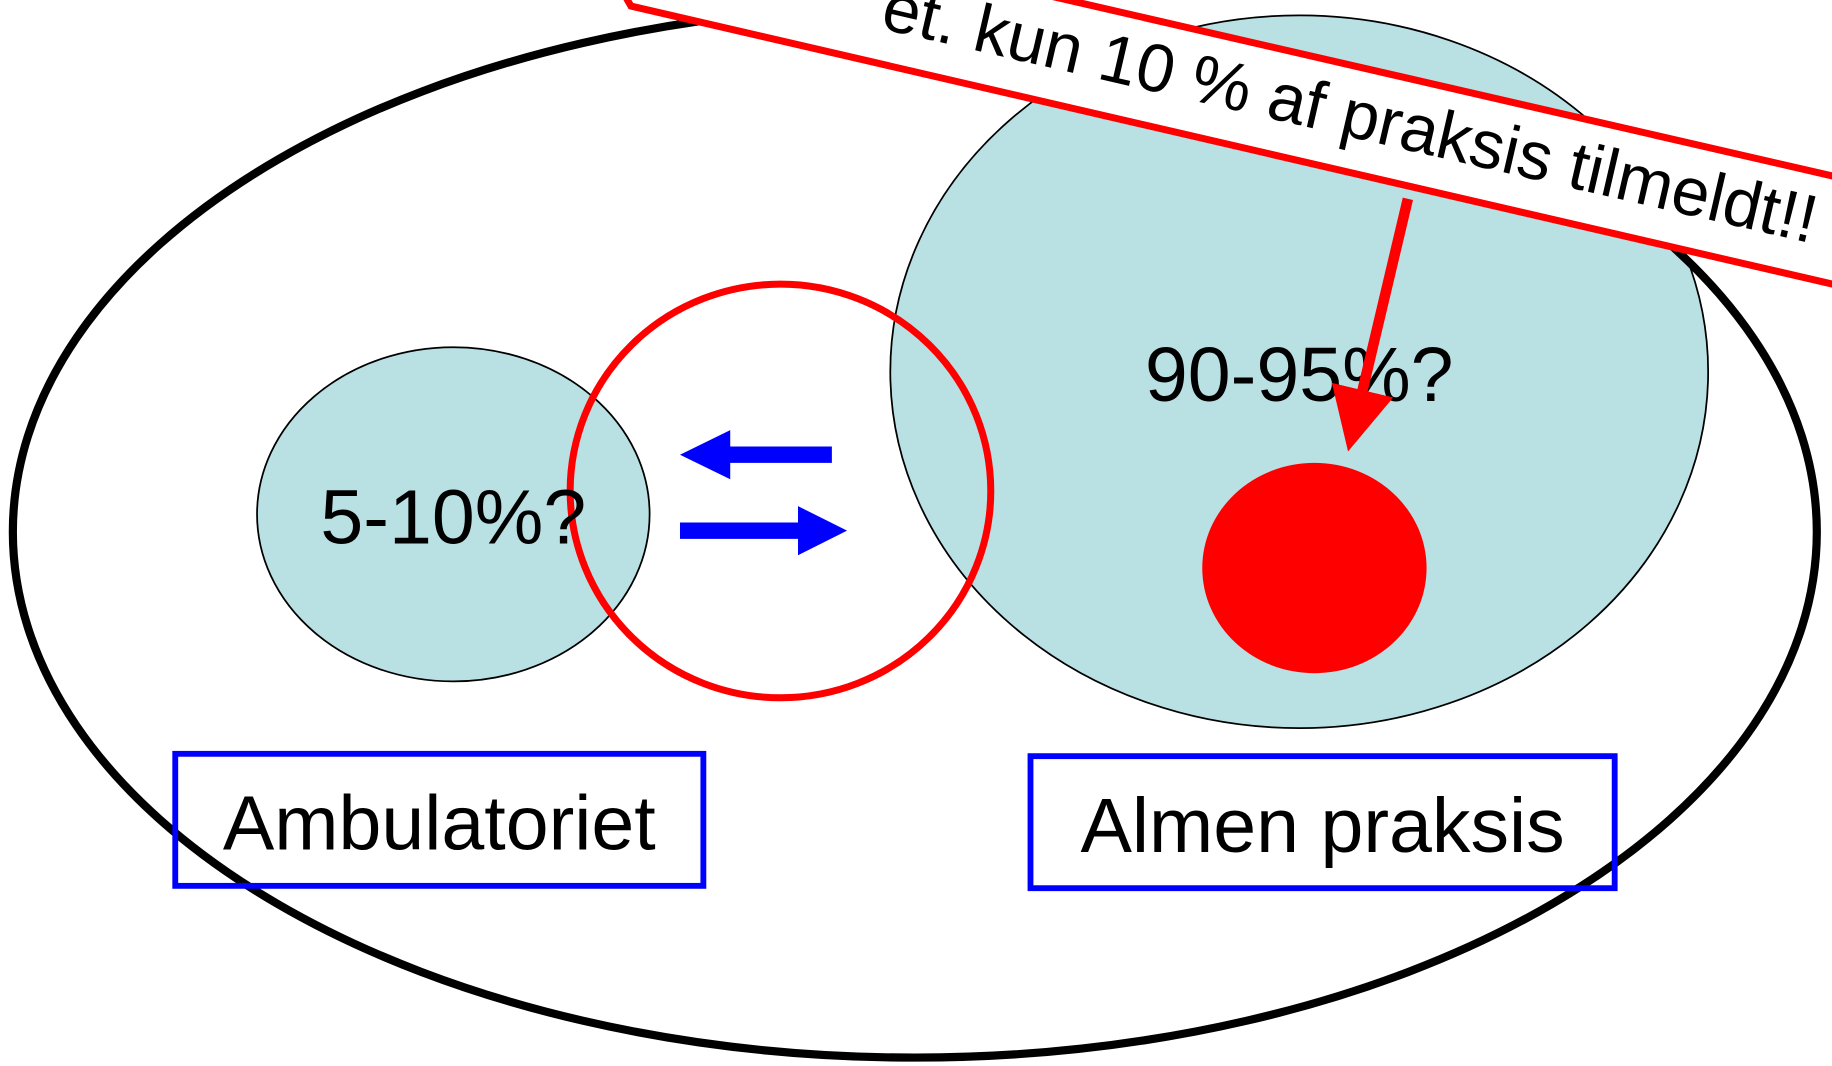 Image resolution: width=1832 pixels, height=1066 pixels. What do you see at coordinates (1314, 568) in the screenshot?
I see `enrolled-dot` at bounding box center [1314, 568].